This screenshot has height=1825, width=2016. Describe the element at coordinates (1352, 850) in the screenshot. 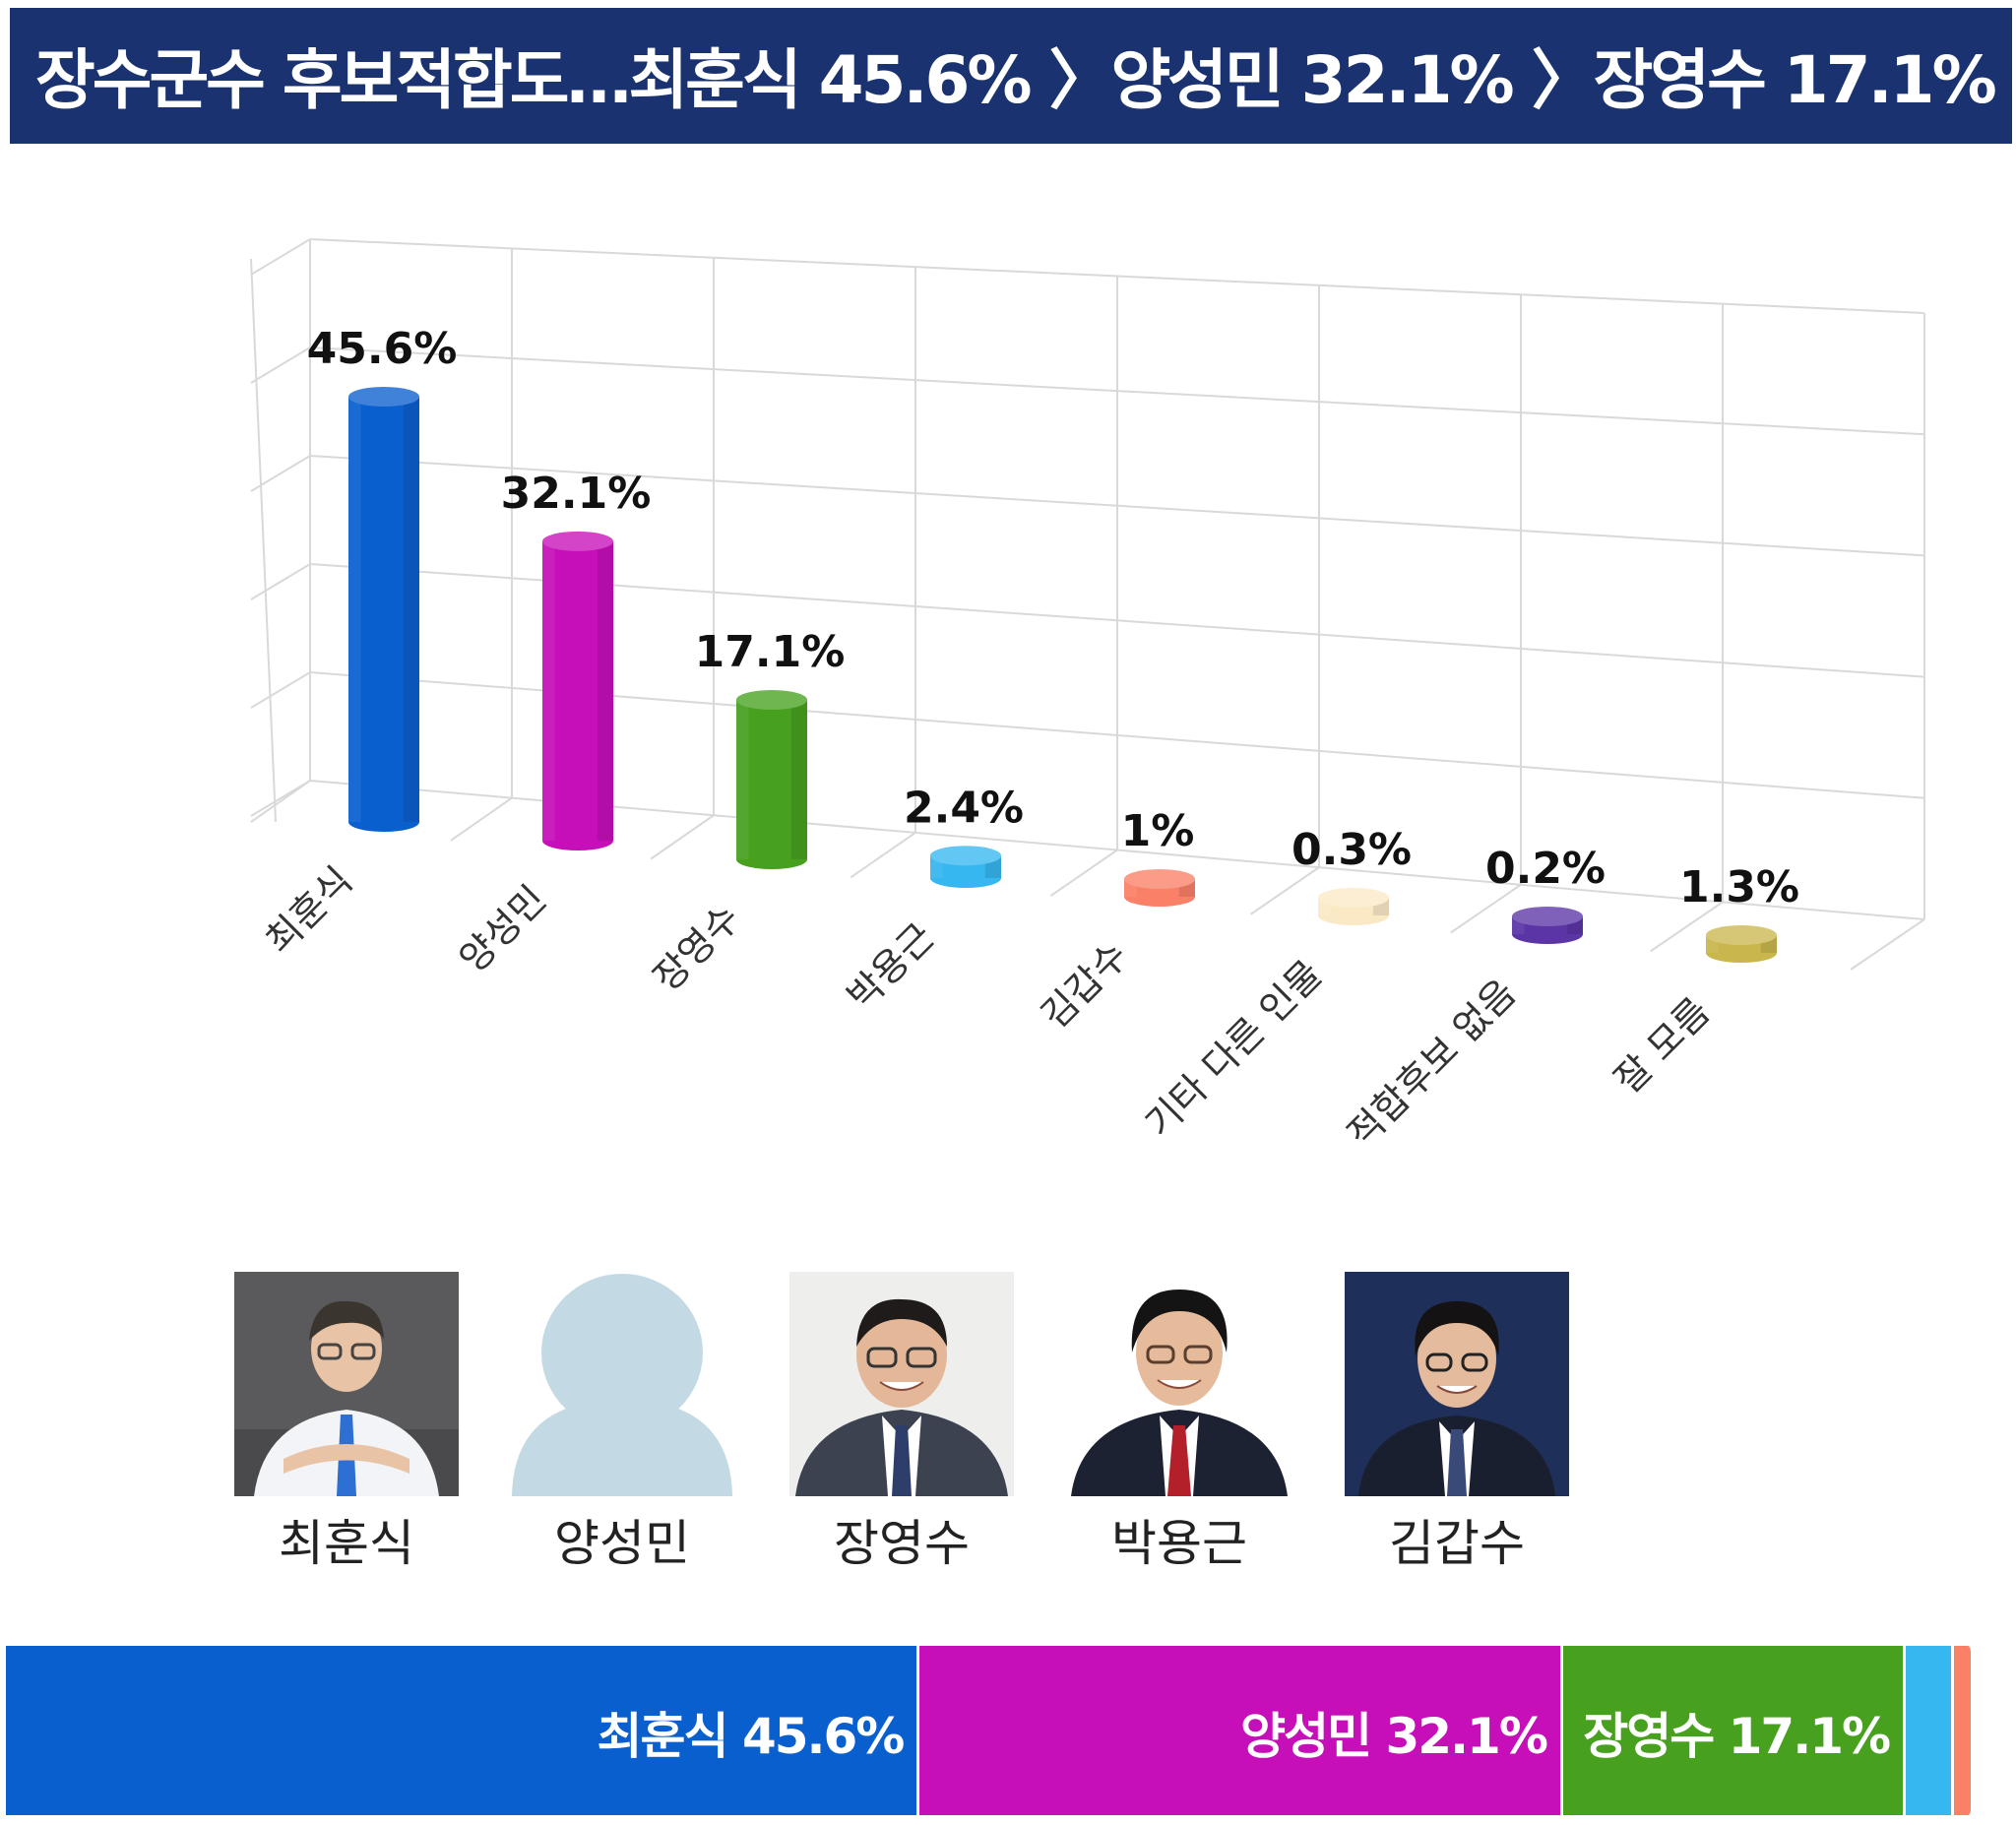

I see `bar-value-label: 0.3%` at that location.